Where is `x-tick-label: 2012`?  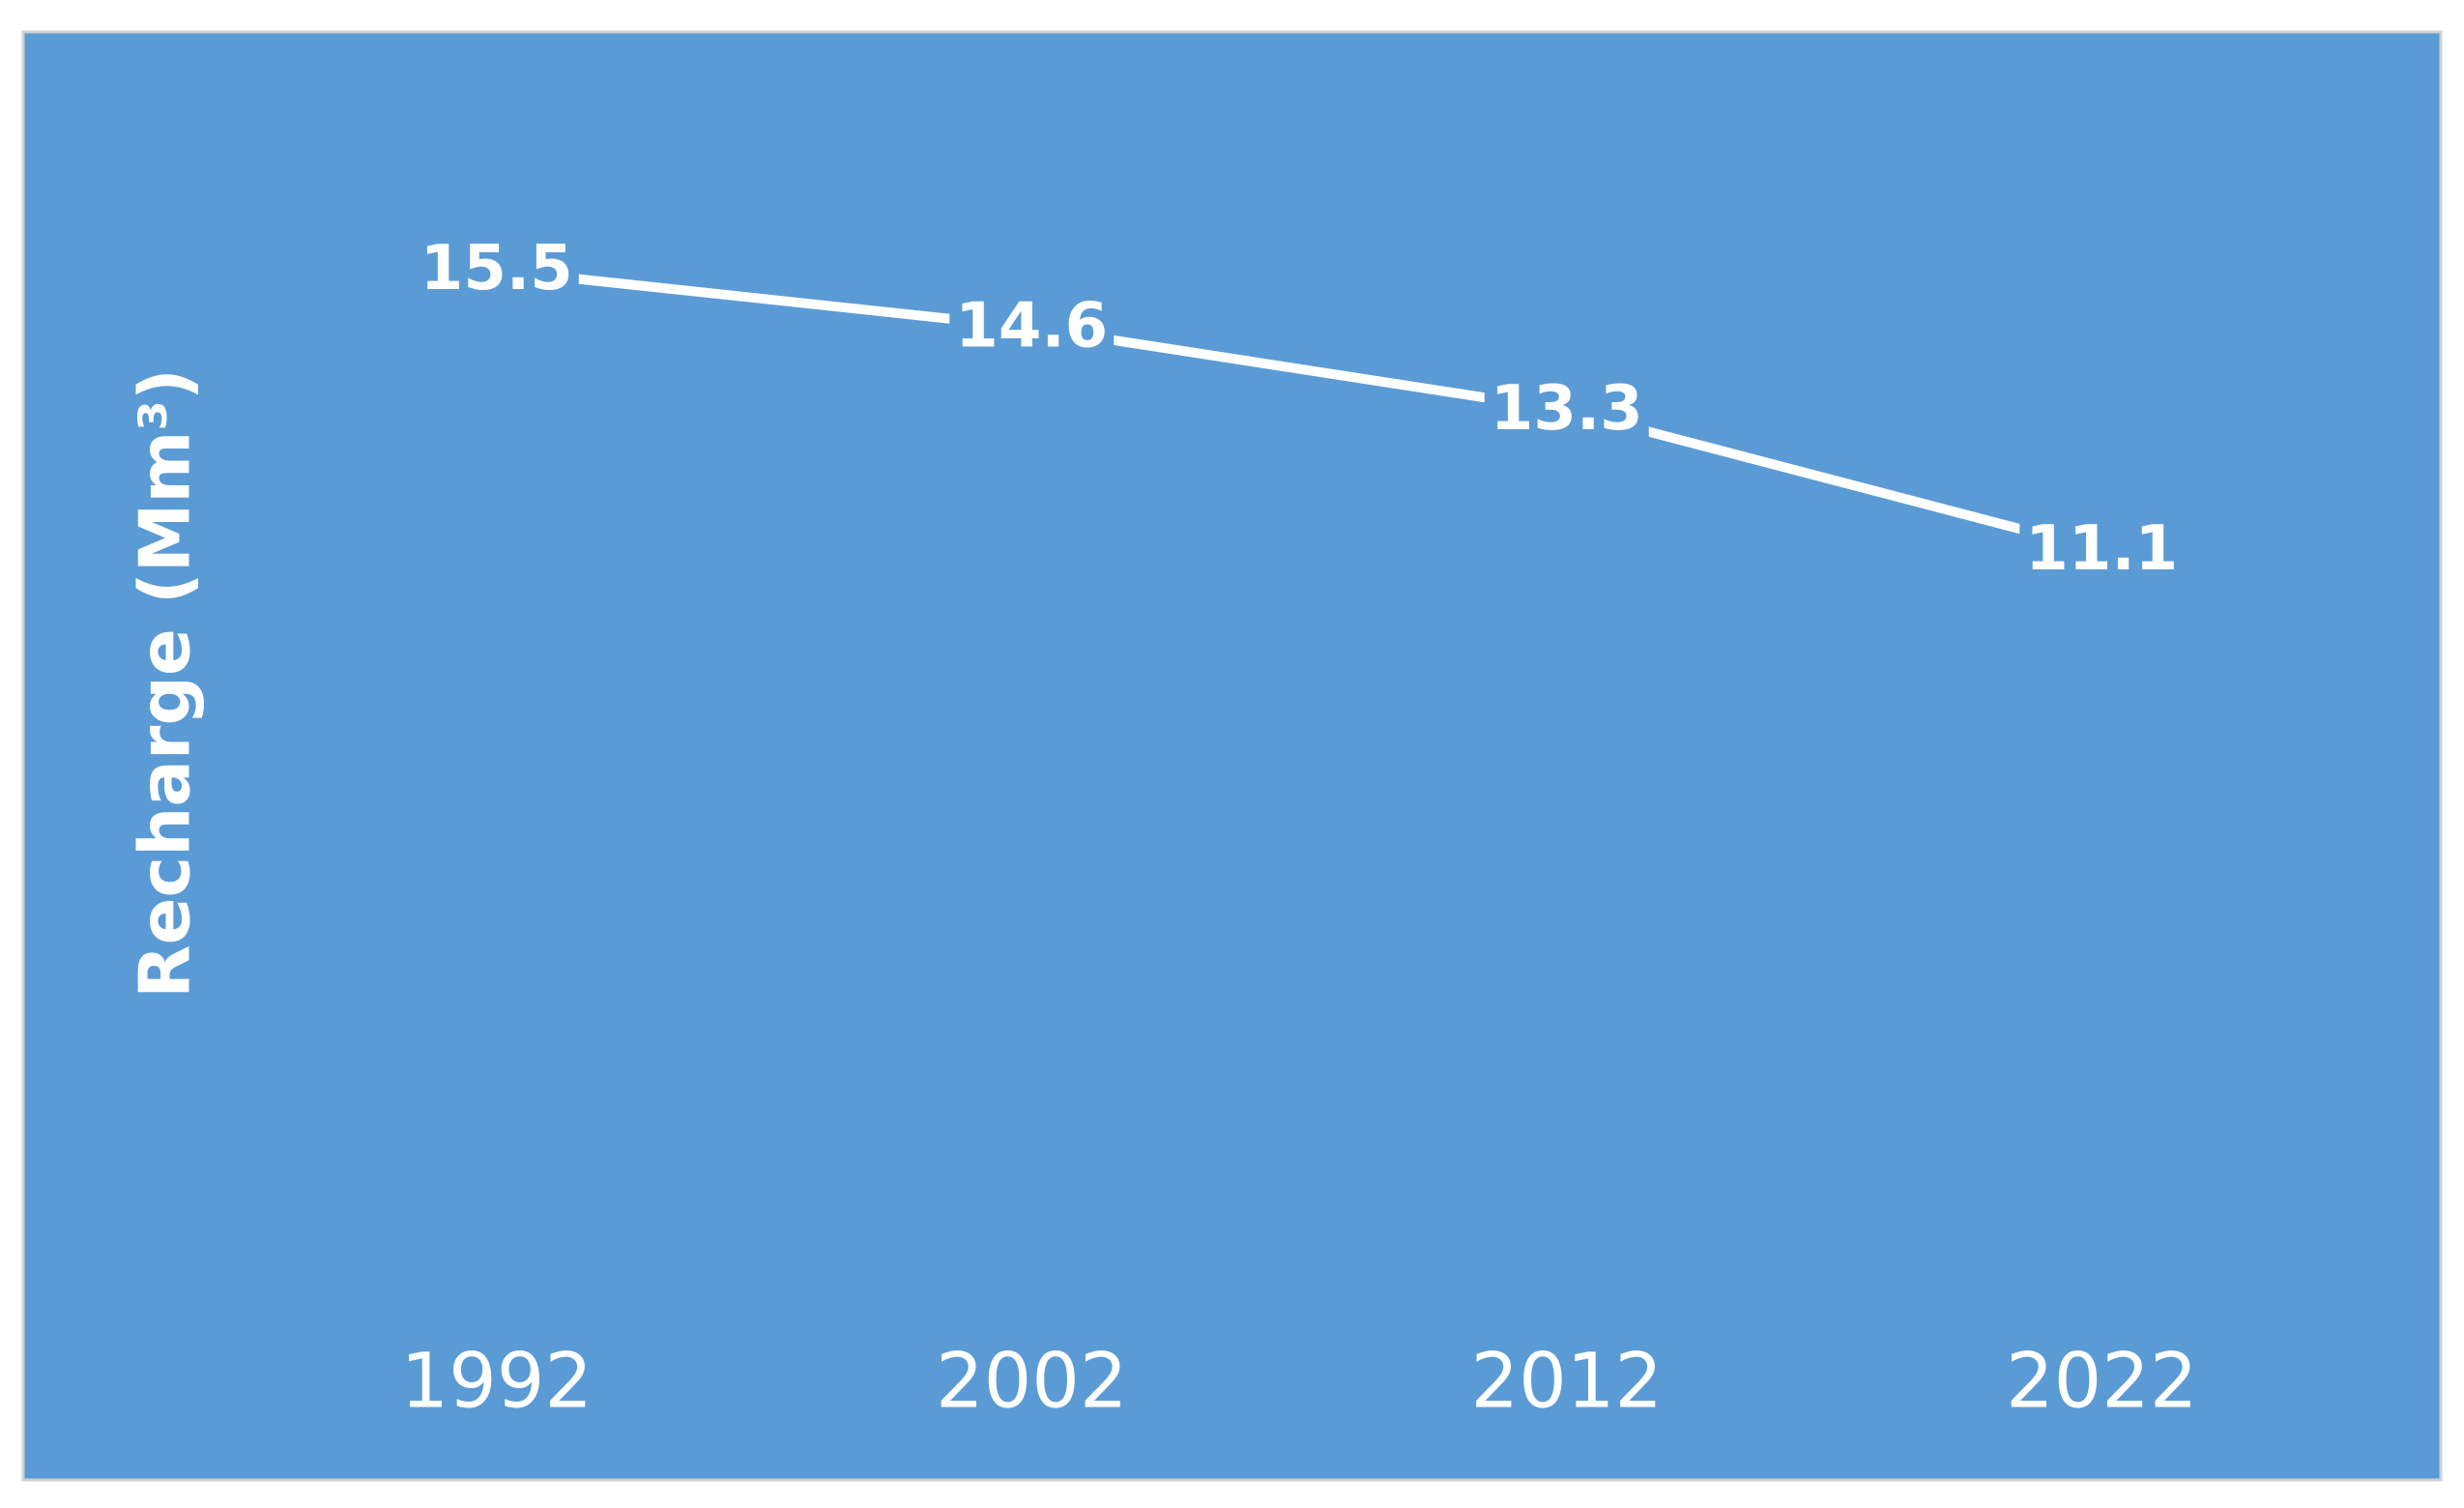
x-tick-label: 2012 is located at coordinates (1567, 1381).